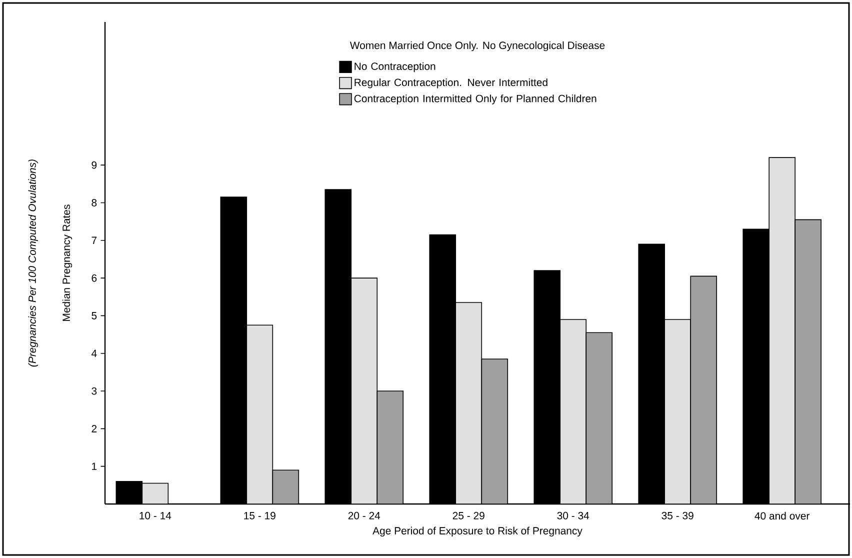  I want to click on y-tick-label: 7, so click(94, 240).